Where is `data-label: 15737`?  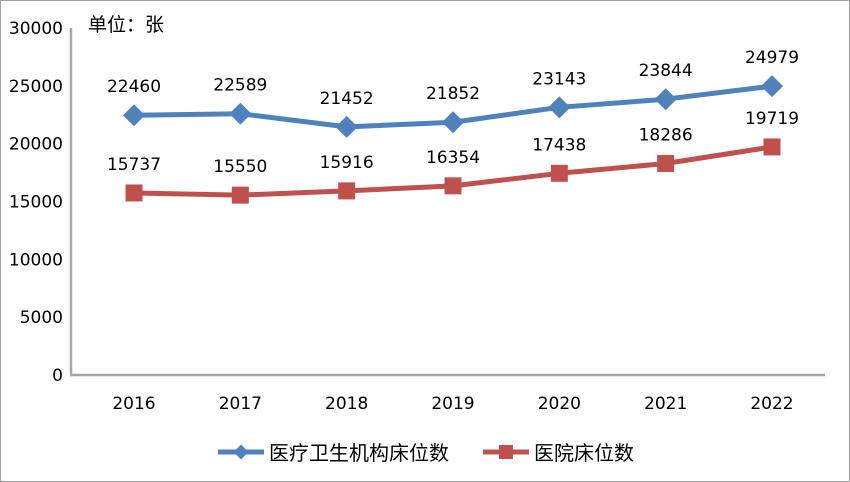
data-label: 15737 is located at coordinates (134, 165).